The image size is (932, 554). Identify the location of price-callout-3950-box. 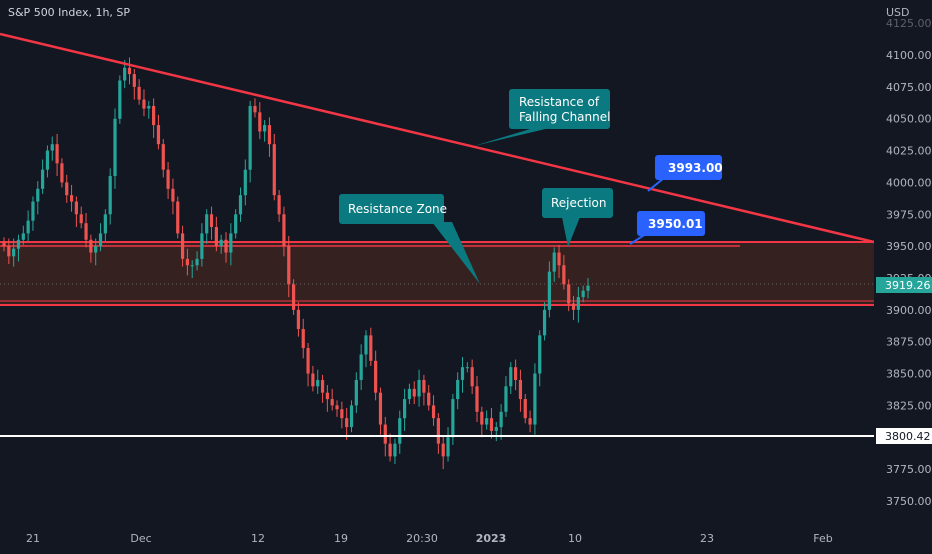
(671, 223).